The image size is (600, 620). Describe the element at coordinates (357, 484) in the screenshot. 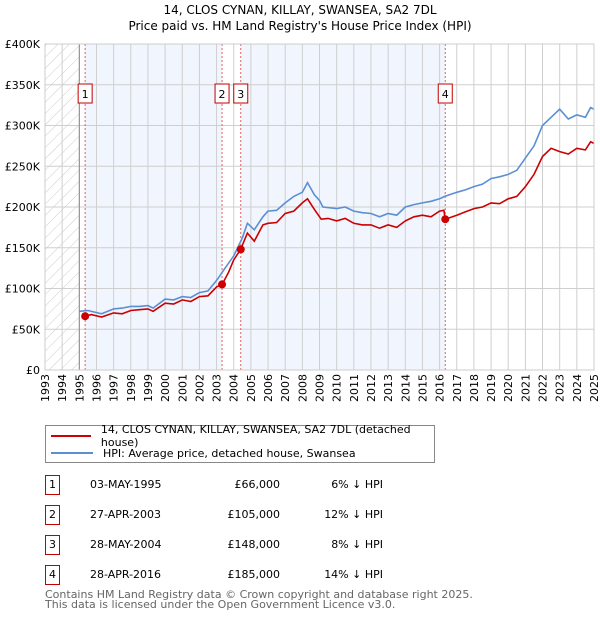

I see `sale-hpi-diff: 6% ↓ HPI` at that location.